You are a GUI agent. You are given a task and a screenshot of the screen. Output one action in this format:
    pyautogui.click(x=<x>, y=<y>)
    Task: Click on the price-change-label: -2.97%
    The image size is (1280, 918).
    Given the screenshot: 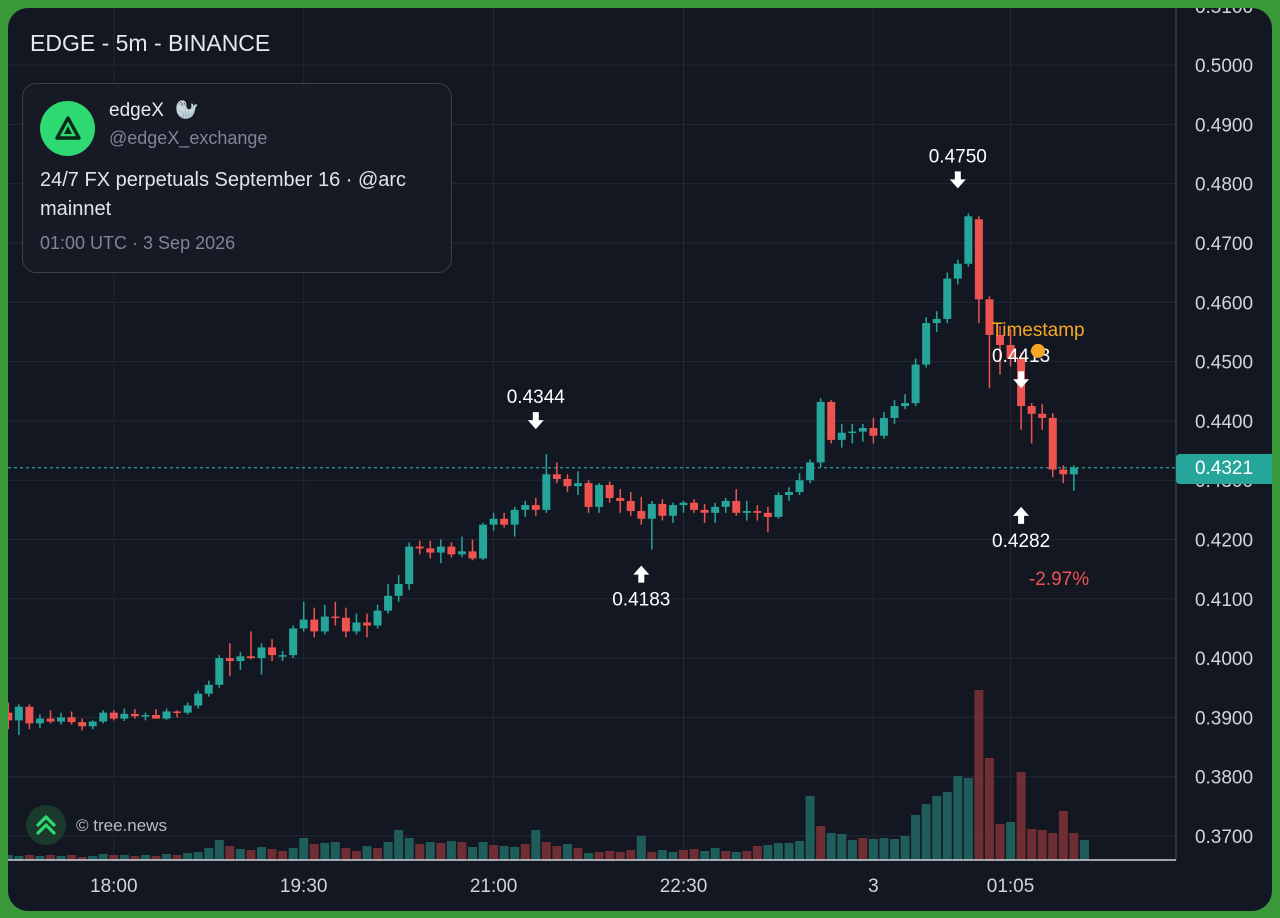 What is the action you would take?
    pyautogui.click(x=1059, y=579)
    